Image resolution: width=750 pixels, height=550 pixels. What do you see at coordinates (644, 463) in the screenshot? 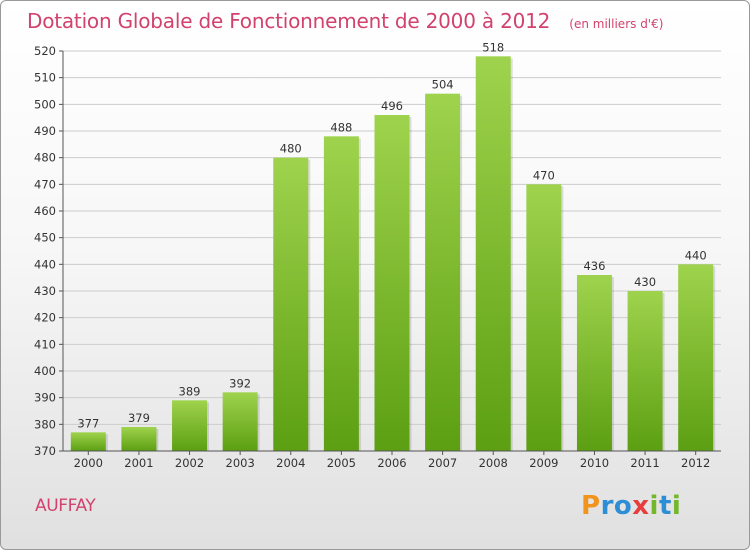
I see `x-tick-label: 2011` at bounding box center [644, 463].